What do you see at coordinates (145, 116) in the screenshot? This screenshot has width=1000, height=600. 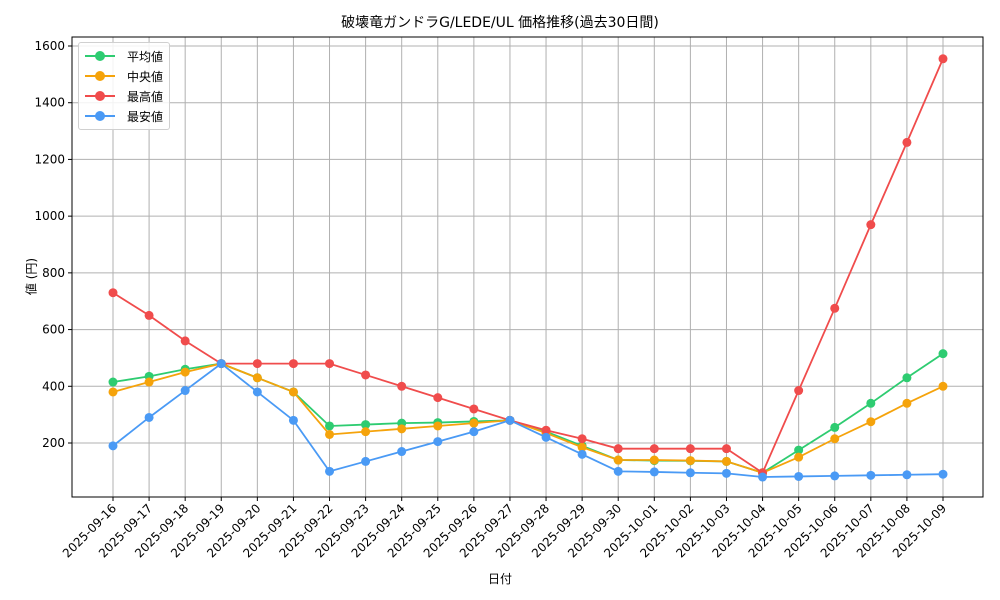 I see `legend-label: 最安値` at bounding box center [145, 116].